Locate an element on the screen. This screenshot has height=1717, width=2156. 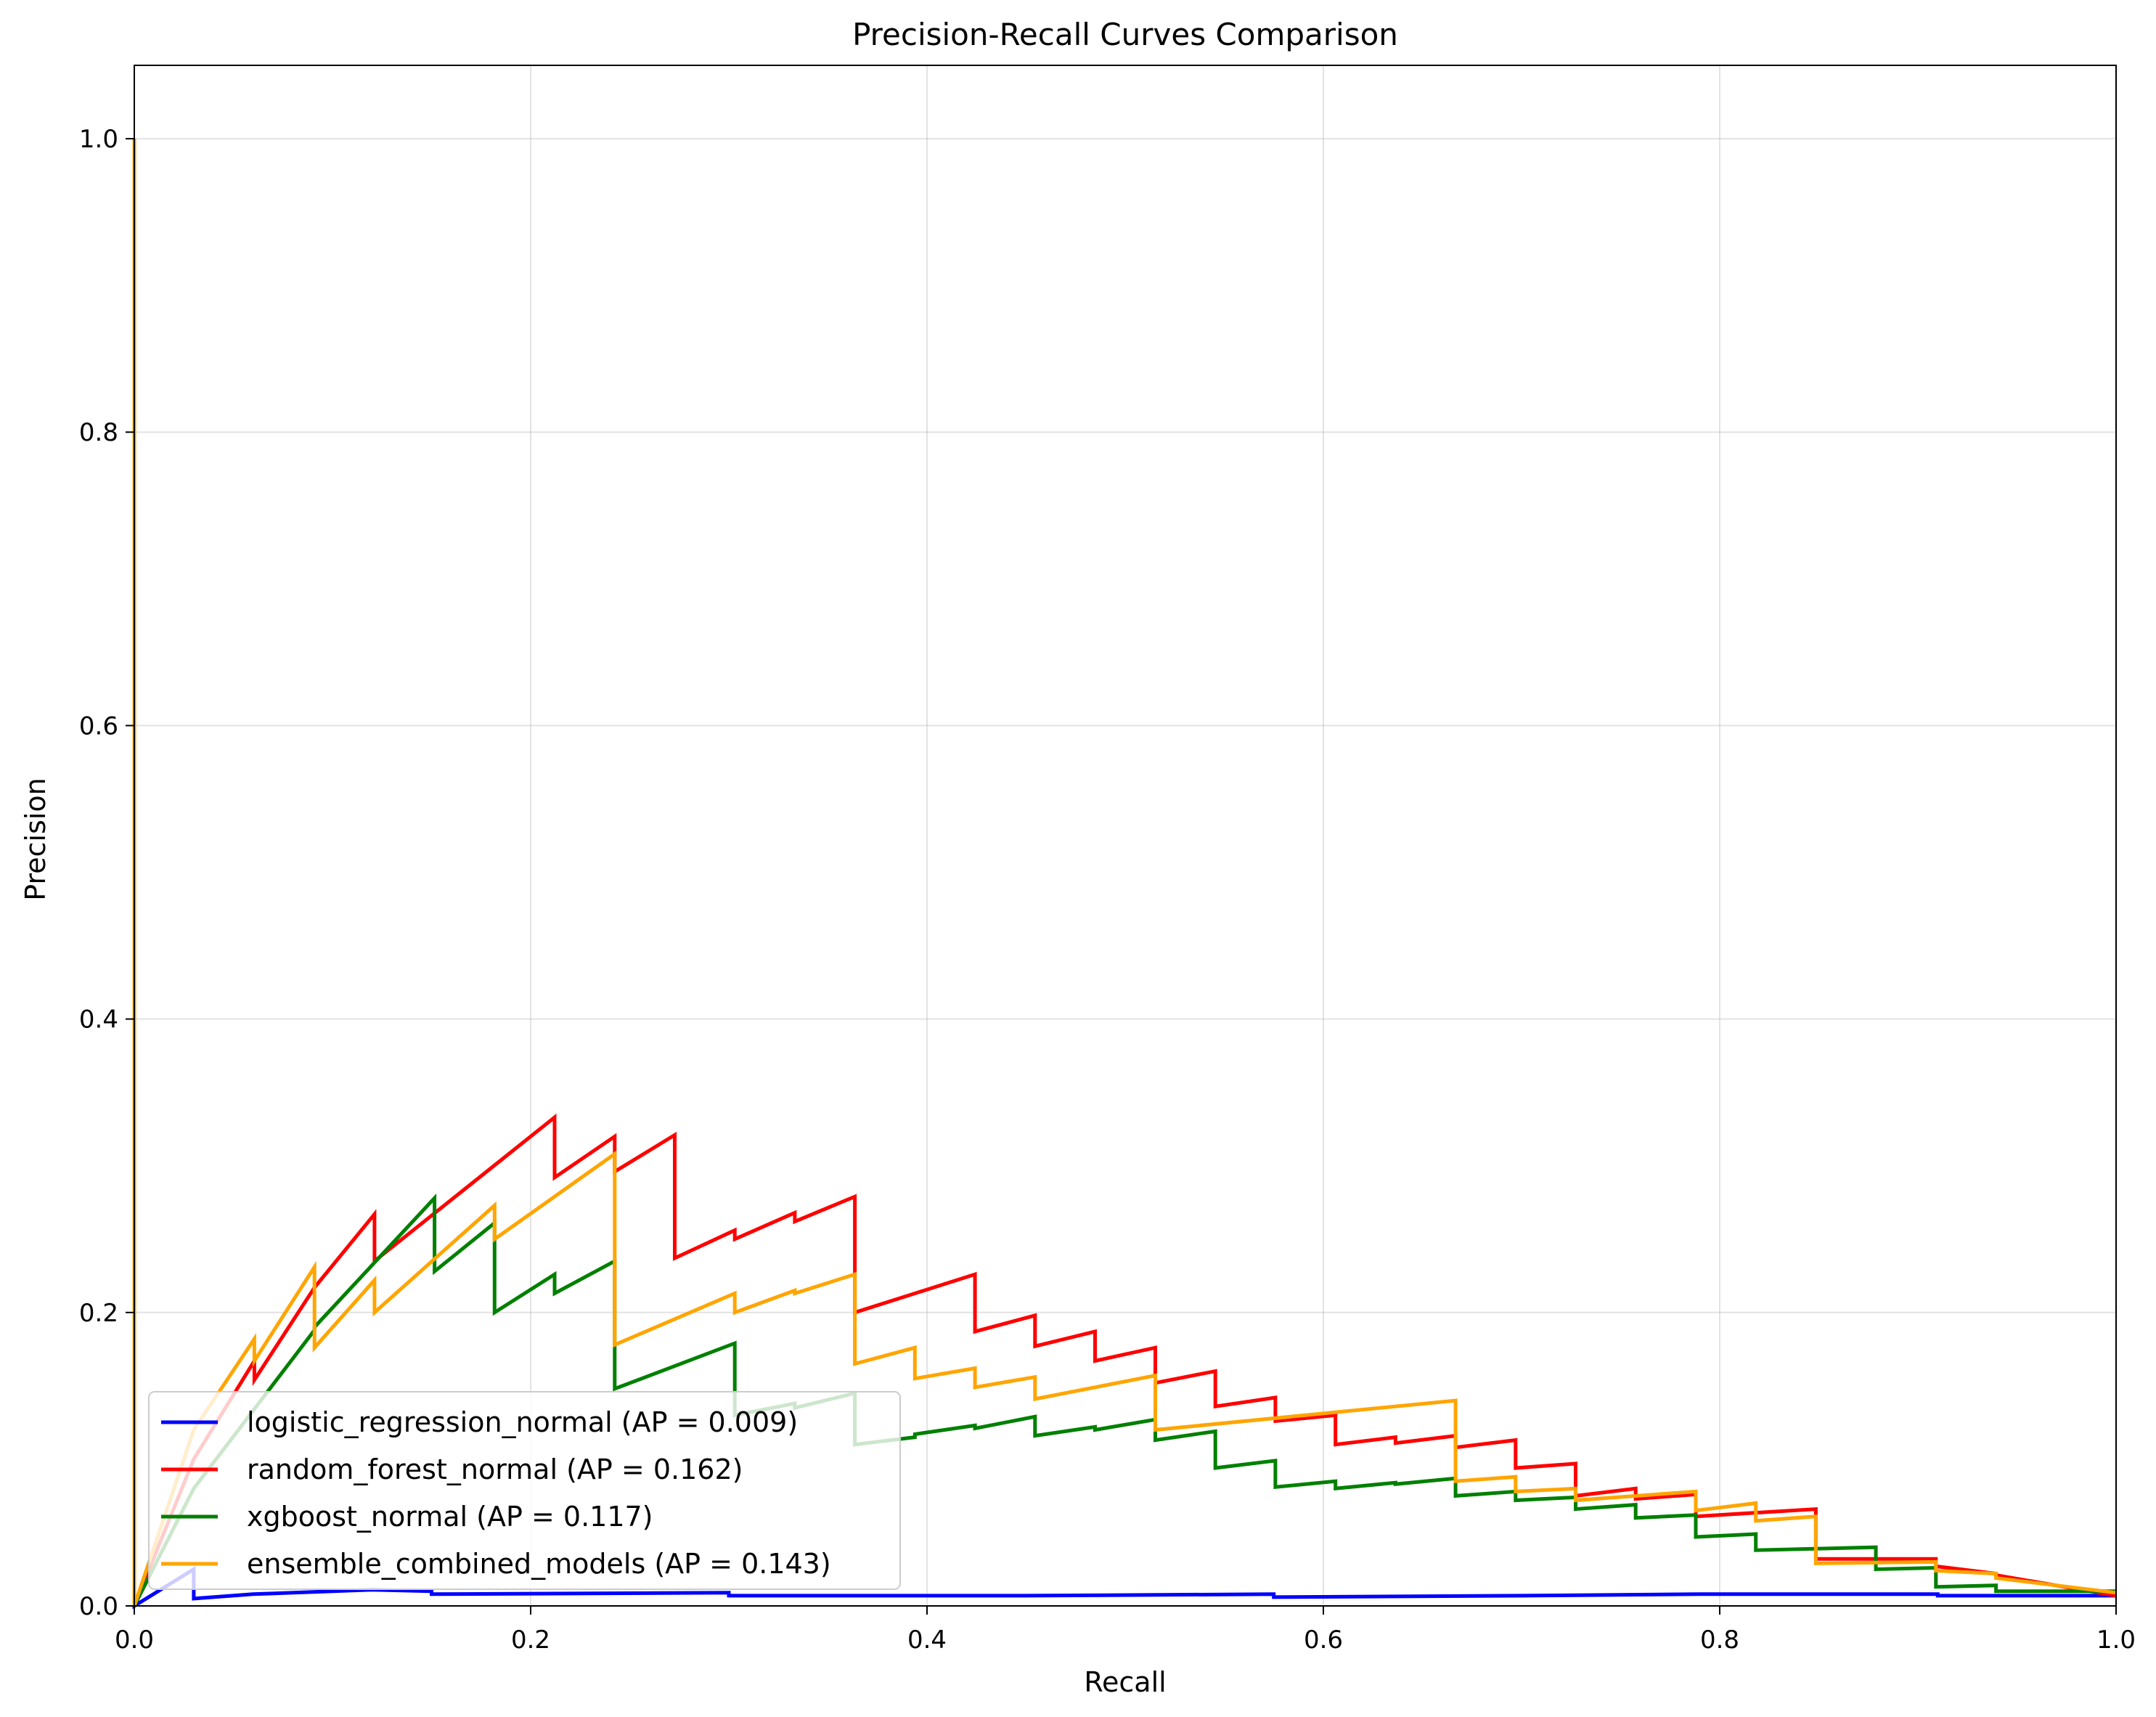
legend-label: ensemble_combined_models (AP = 0.143) is located at coordinates (539, 1564).